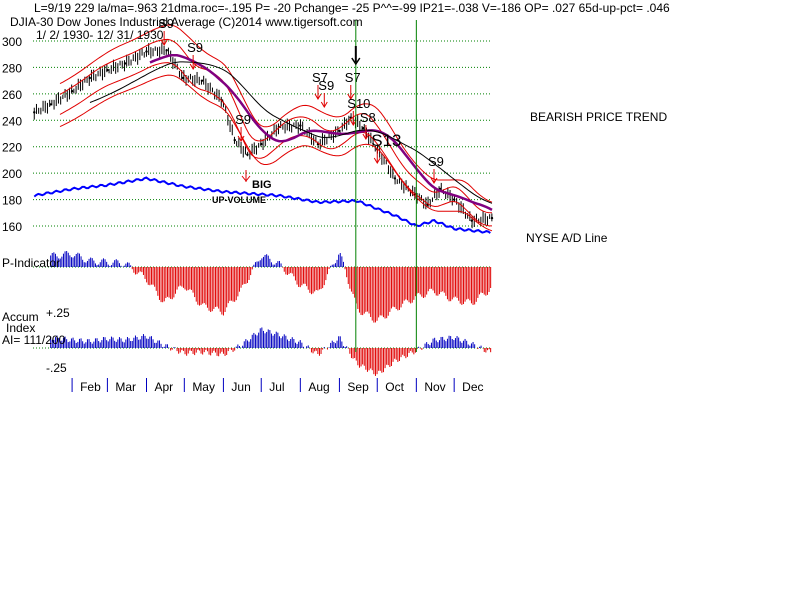 The height and width of the screenshot is (605, 800). Describe the element at coordinates (12, 95) in the screenshot. I see `y-tick-label: 260` at that location.